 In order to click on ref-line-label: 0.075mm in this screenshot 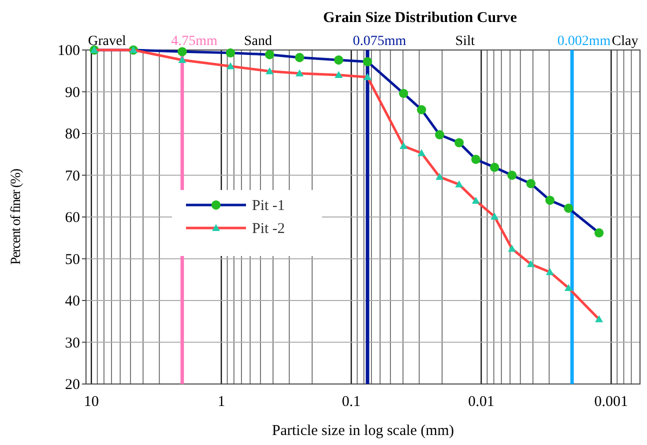, I will do `click(379, 41)`.